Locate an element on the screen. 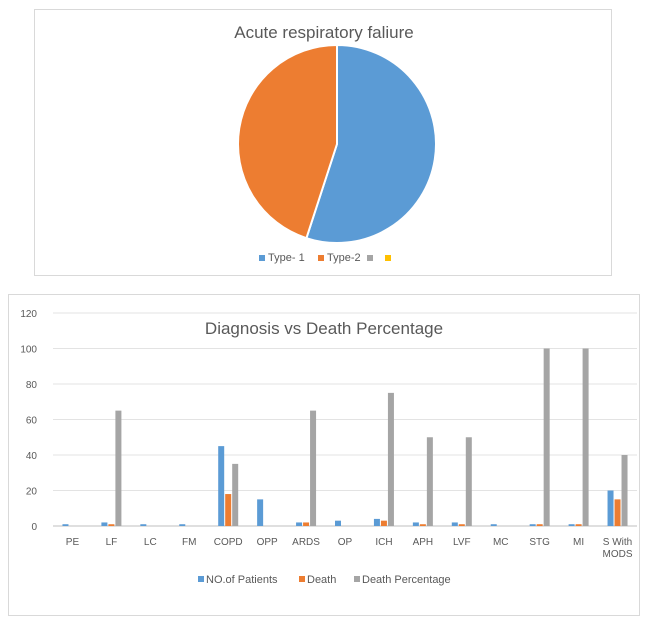  bar-chart-title: Diagnosis vs Death Percentage is located at coordinates (324, 328).